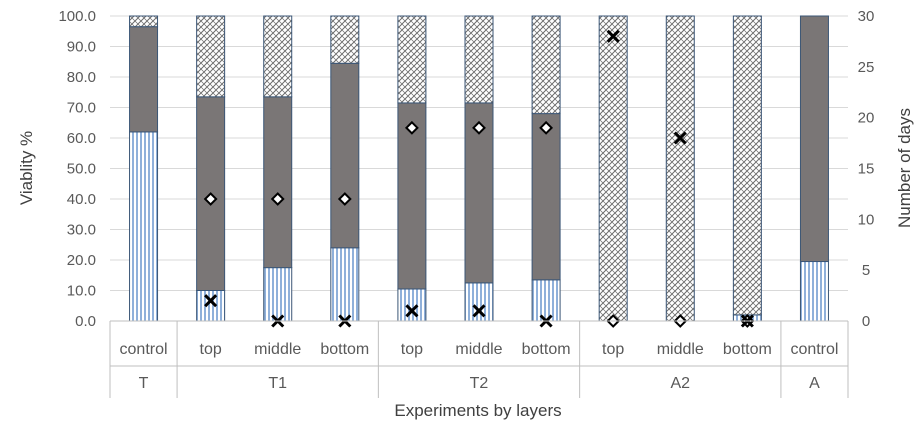 The image size is (921, 428). What do you see at coordinates (81, 260) in the screenshot?
I see `y-tick-label: 20.0` at bounding box center [81, 260].